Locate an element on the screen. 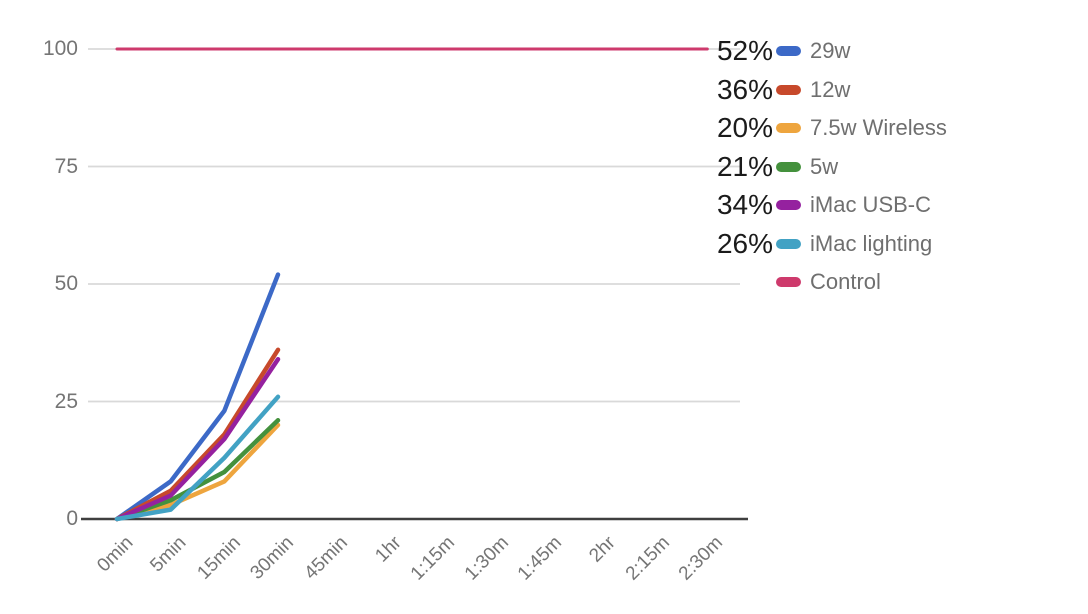 The width and height of the screenshot is (1088, 614). y-axis-label: 0 is located at coordinates (72, 518).